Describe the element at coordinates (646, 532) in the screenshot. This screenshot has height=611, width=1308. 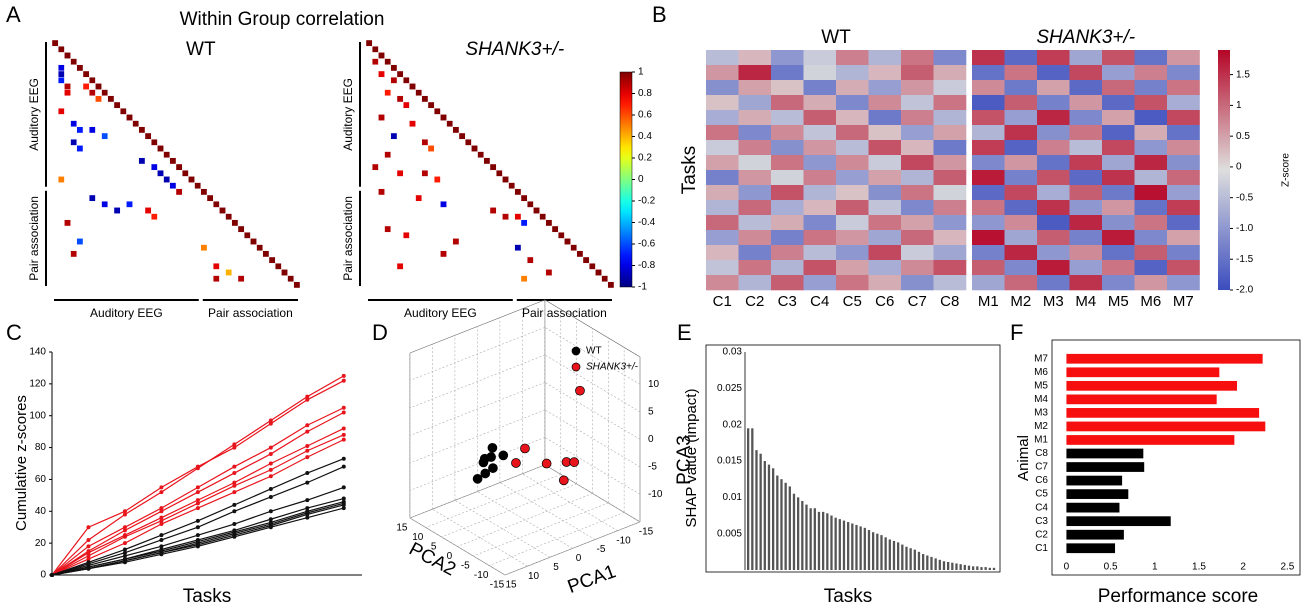
I see `x-tick-label: -15` at that location.